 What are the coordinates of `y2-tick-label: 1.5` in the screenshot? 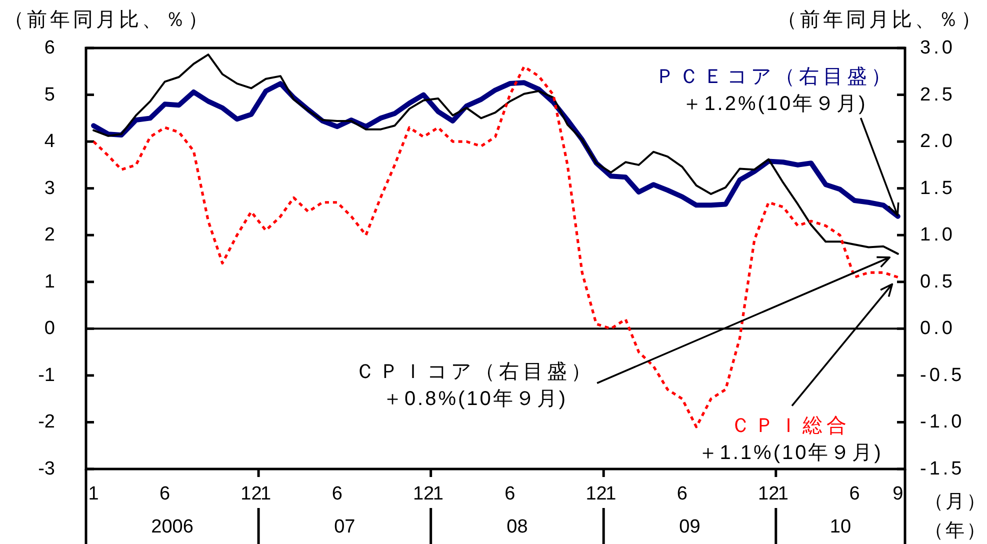 It's located at (938, 188).